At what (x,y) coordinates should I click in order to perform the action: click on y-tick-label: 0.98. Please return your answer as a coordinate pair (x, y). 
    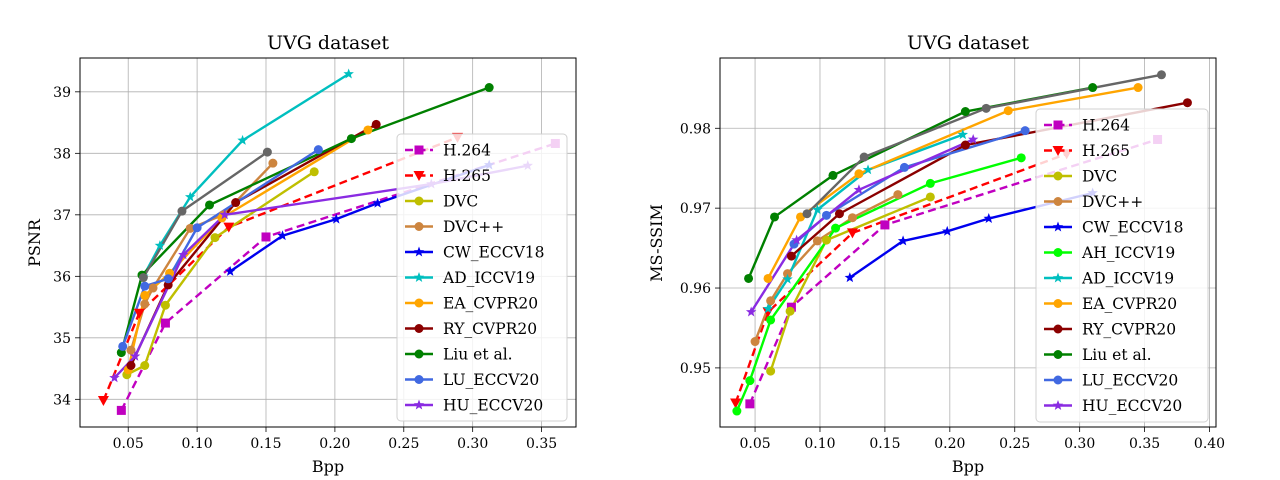
    Looking at the image, I should click on (695, 129).